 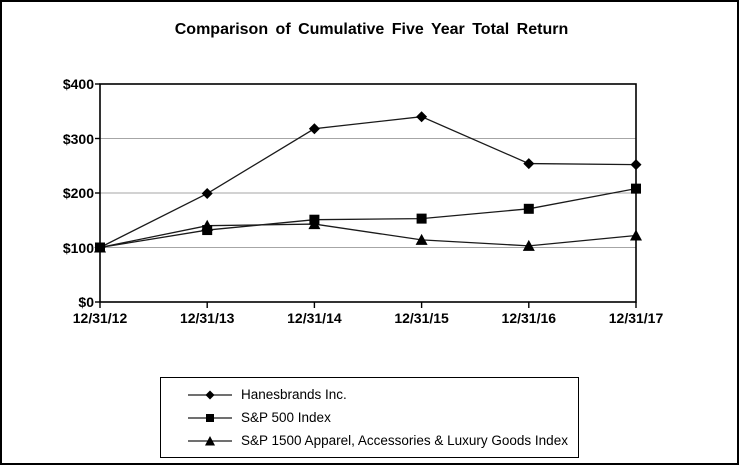 I want to click on y-tick-label: $300, so click(x=78, y=138).